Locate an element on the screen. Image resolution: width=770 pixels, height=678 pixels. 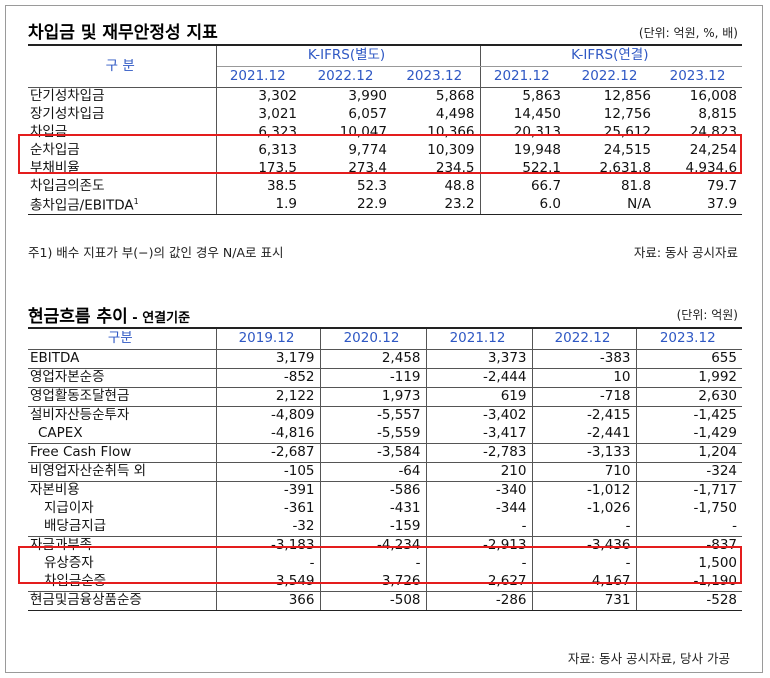
section2-subtitle: - 연결기준 is located at coordinates (159, 318).